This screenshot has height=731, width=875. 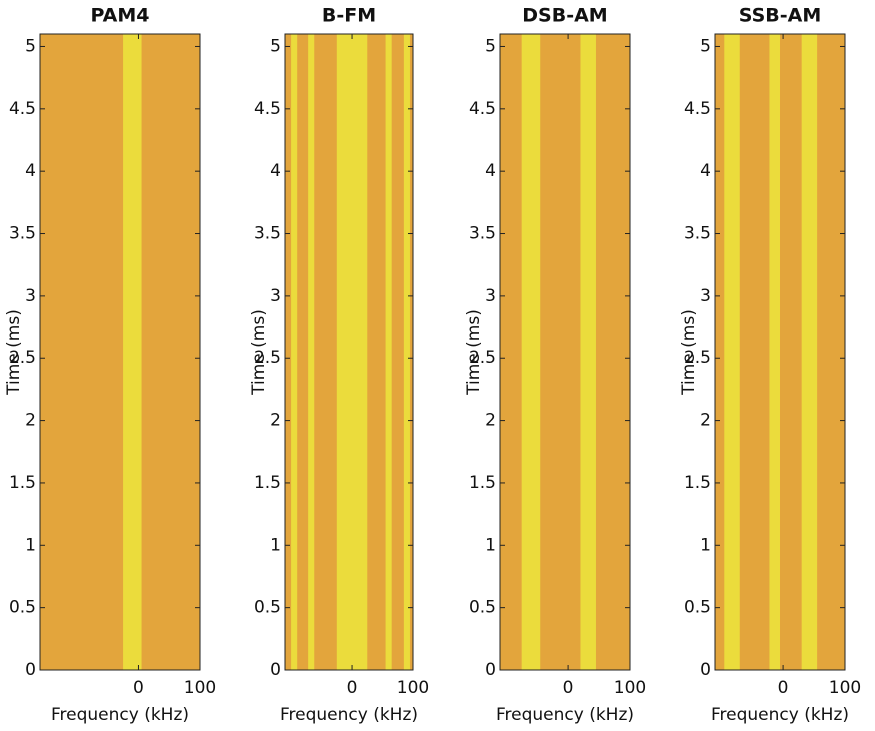 I want to click on panel-title: SSB-AM, so click(x=780, y=16).